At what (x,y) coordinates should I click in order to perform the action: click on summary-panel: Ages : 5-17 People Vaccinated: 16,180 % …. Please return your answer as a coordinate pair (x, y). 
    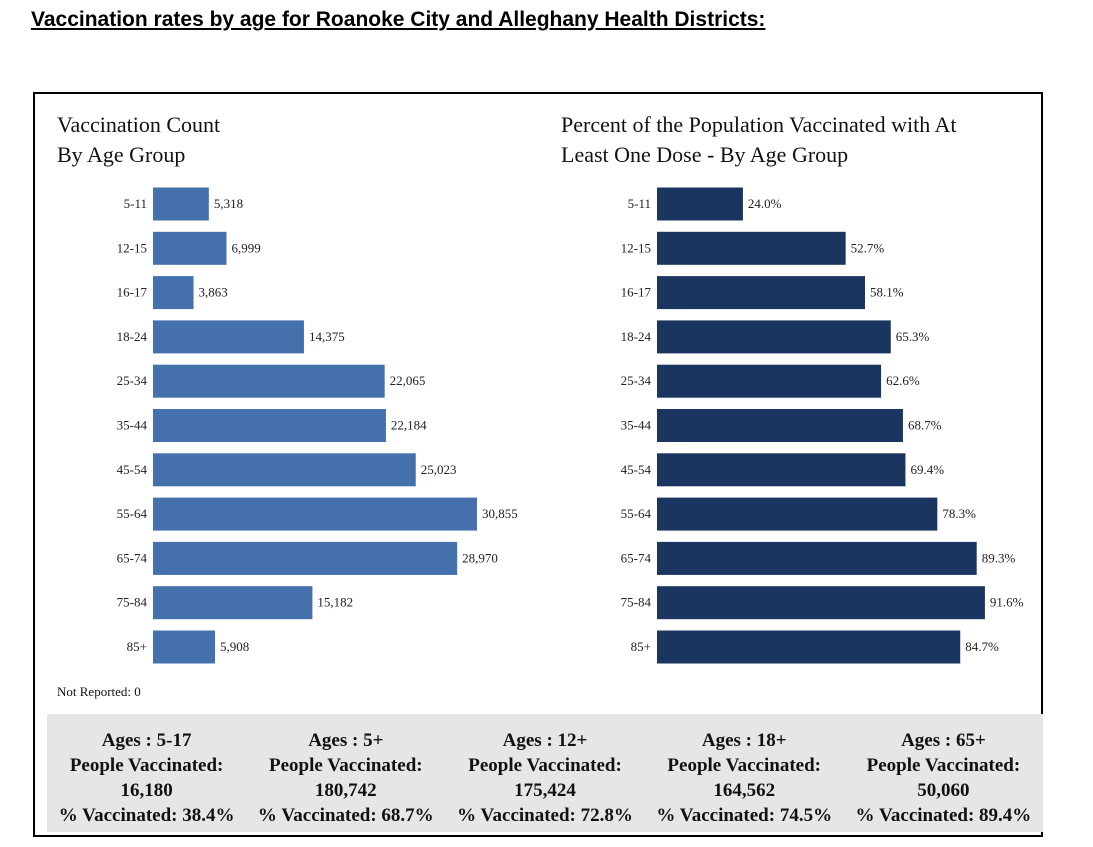
    Looking at the image, I should click on (545, 773).